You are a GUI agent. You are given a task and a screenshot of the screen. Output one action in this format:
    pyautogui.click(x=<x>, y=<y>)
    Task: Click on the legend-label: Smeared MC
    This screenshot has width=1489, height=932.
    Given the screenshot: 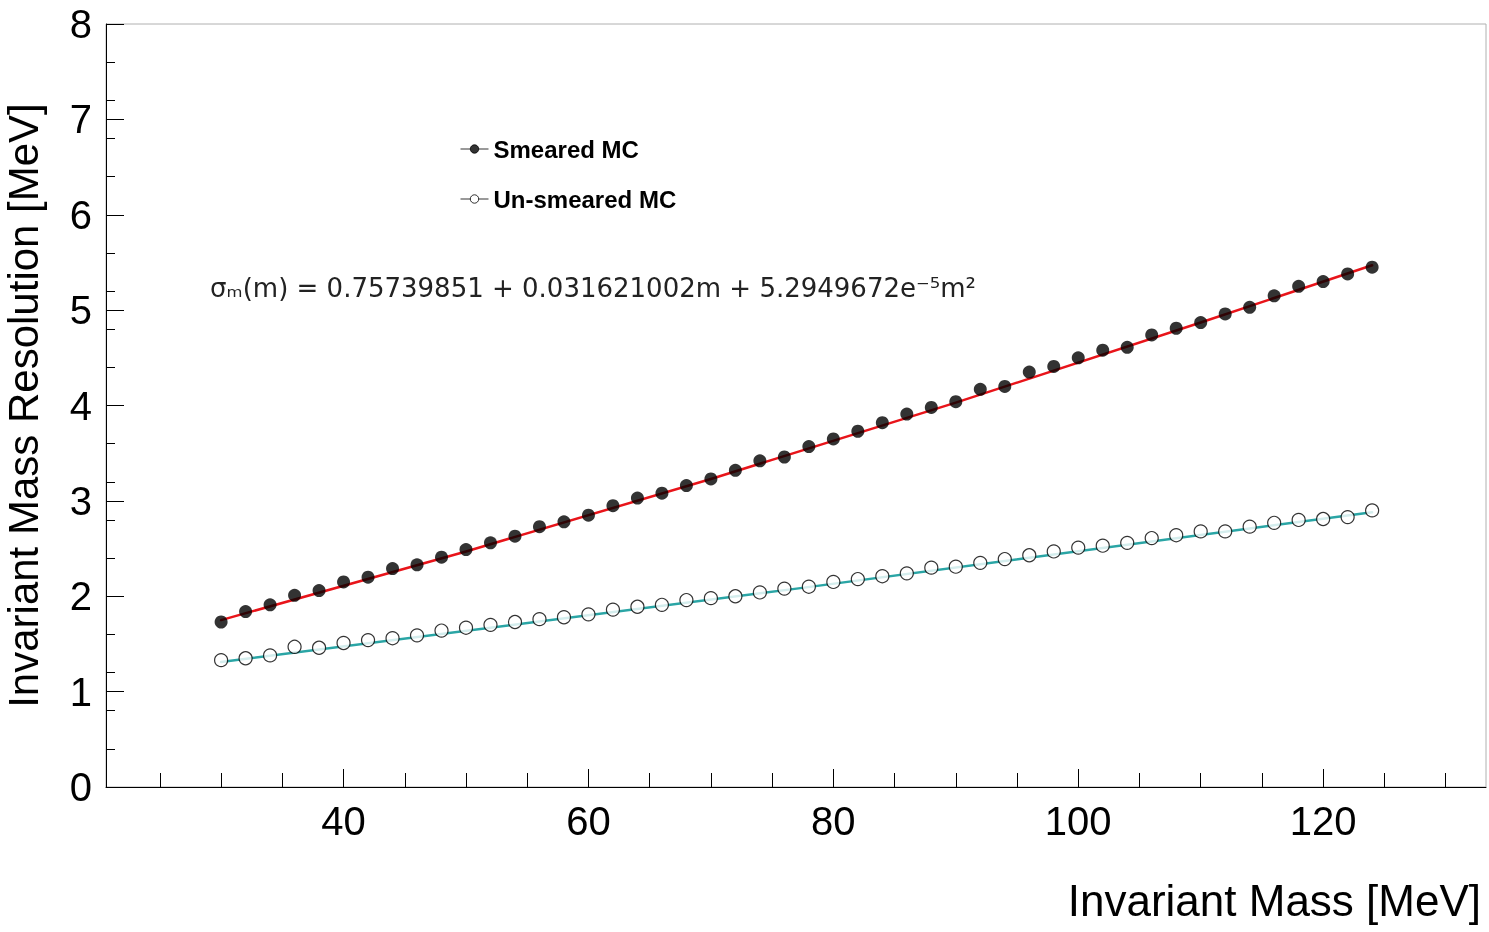 What is the action you would take?
    pyautogui.click(x=566, y=149)
    